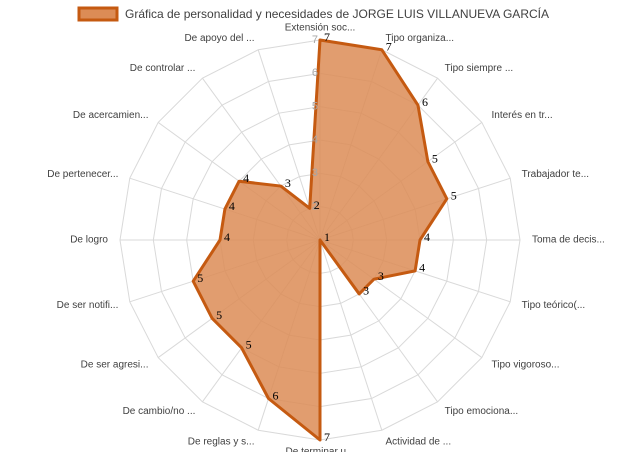 This screenshot has height=452, width=639. I want to click on r-tick-label: 2, so click(315, 207).